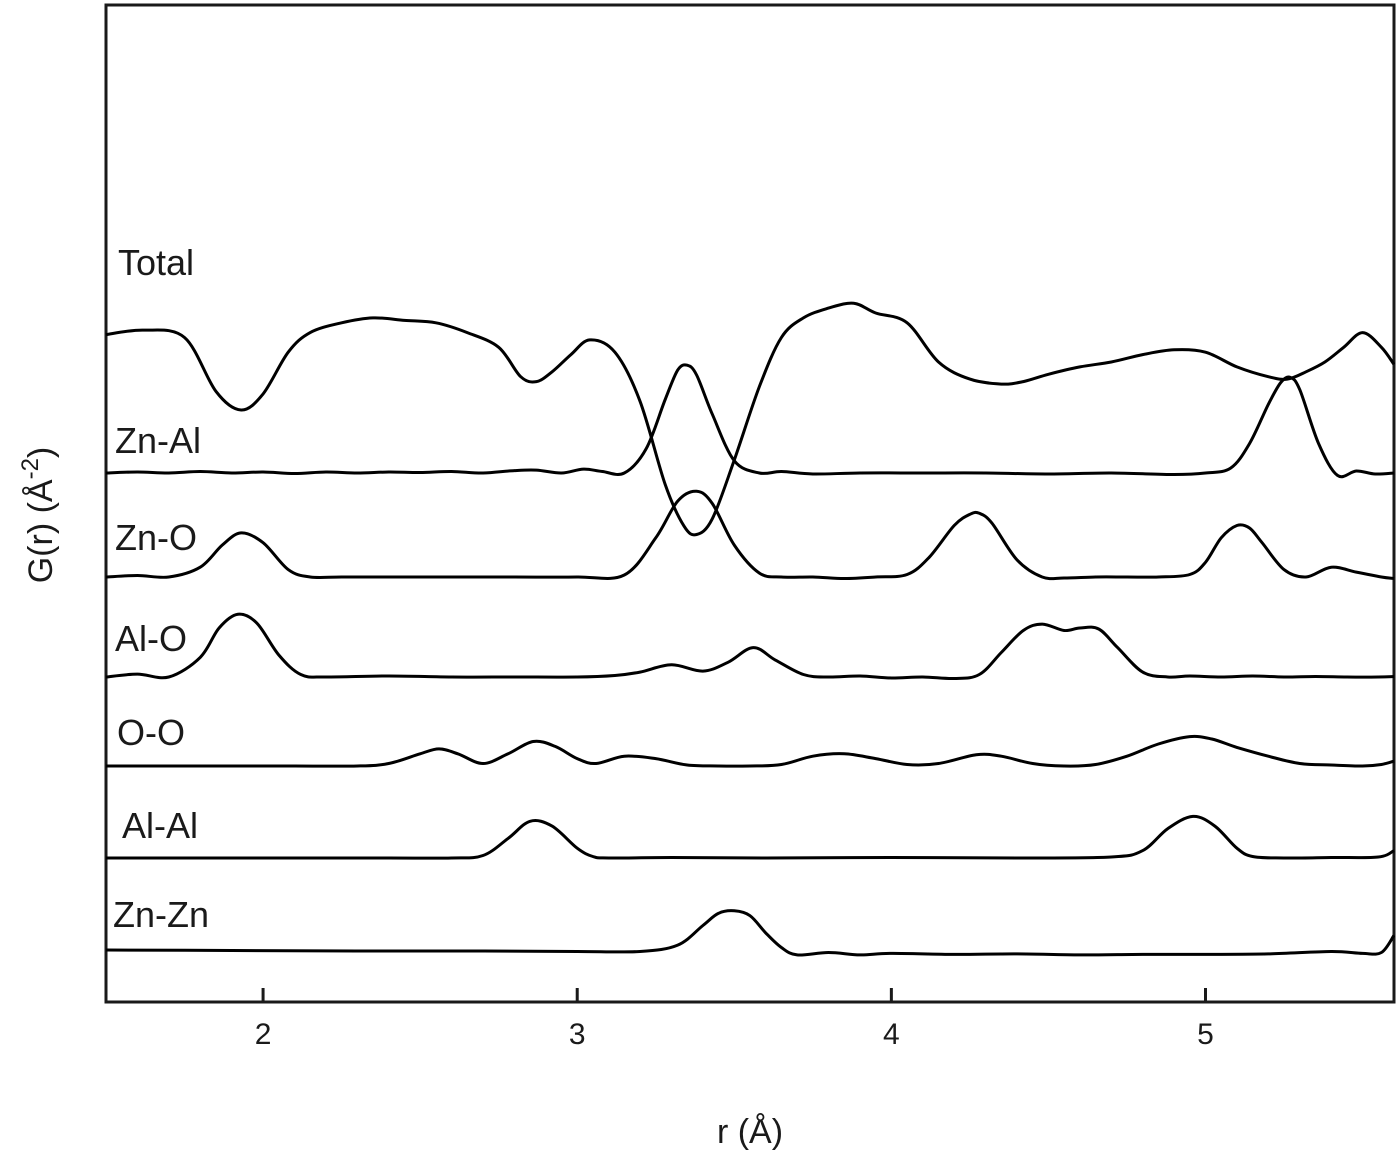 The height and width of the screenshot is (1156, 1400). I want to click on series-line-al-al, so click(750, 837).